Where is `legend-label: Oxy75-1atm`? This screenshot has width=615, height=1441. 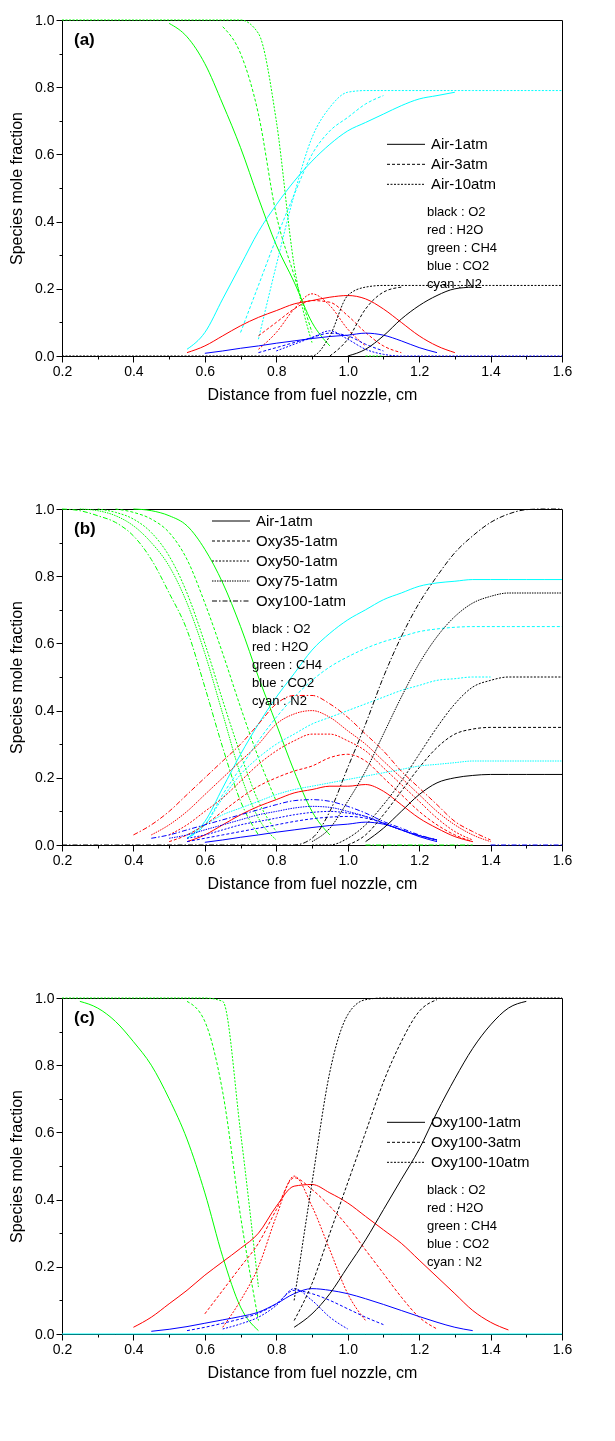
legend-label: Oxy75-1atm is located at coordinates (297, 580).